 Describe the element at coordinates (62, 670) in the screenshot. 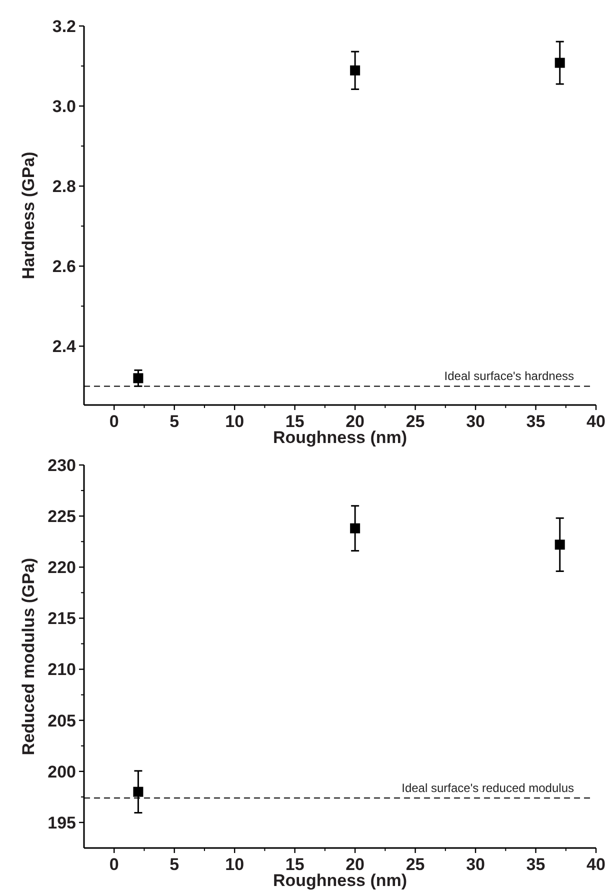

I see `y-tick-label: 210` at that location.